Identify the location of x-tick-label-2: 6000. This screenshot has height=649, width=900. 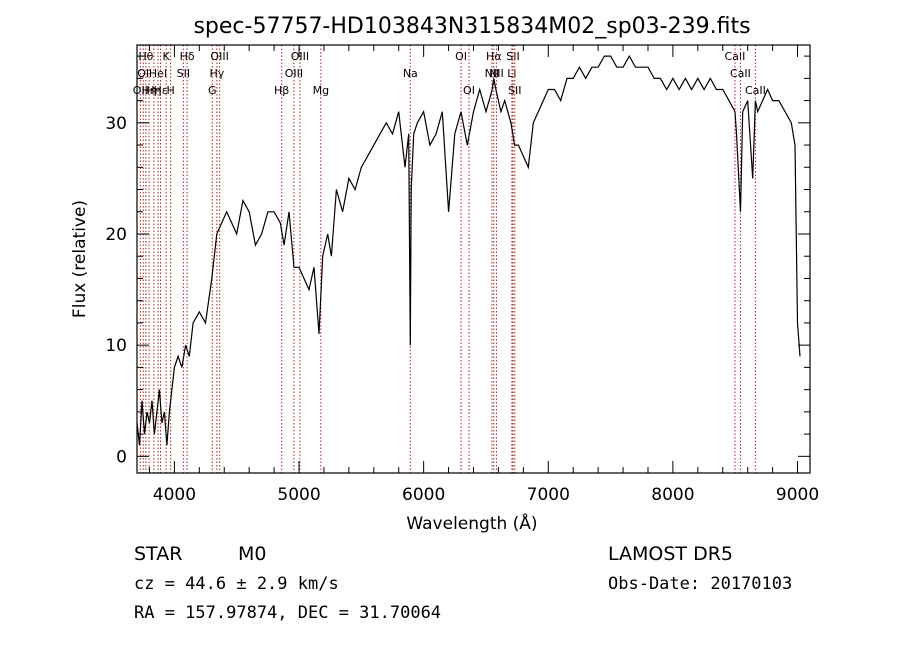
(423, 495).